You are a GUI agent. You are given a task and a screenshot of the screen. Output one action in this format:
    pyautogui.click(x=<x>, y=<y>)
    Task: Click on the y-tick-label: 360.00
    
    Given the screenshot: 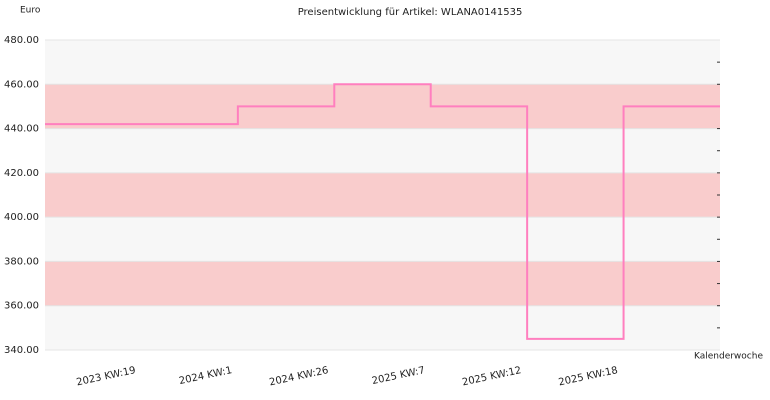 What is the action you would take?
    pyautogui.click(x=21, y=306)
    